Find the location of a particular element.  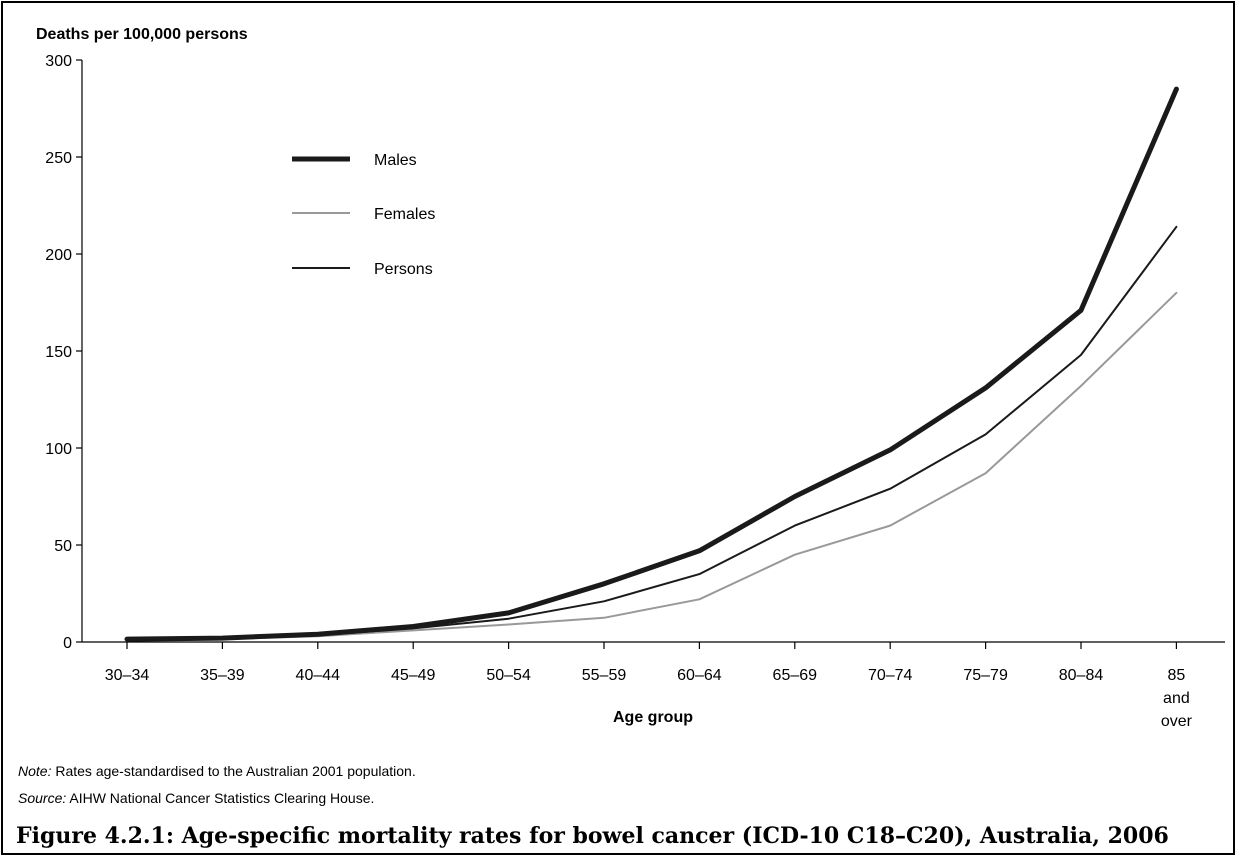

legend-label-females: Females is located at coordinates (404, 214).